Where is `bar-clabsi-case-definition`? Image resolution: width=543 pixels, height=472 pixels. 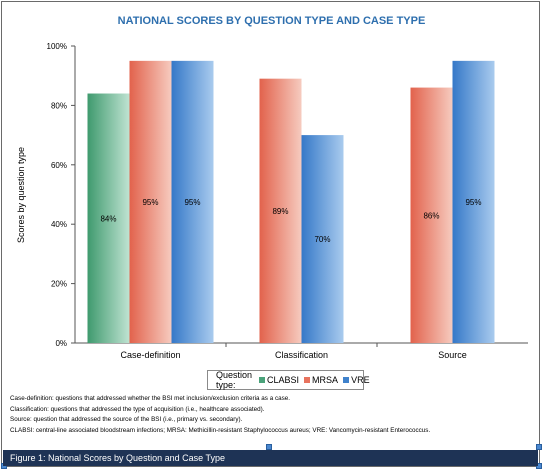 bar-clabsi-case-definition is located at coordinates (108, 218).